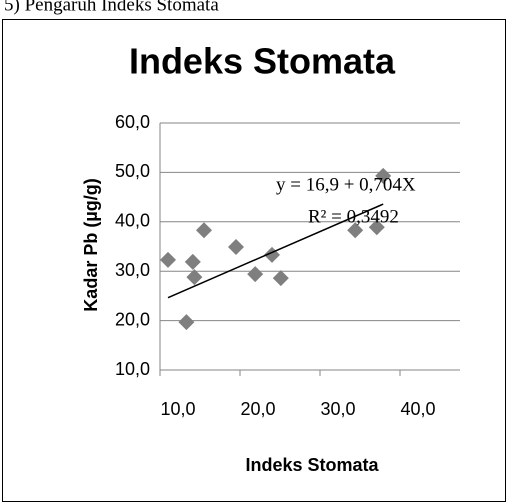  Describe the element at coordinates (111, 7) in the screenshot. I see `page-heading: 5) Pengaruh Indeks Stomata` at that location.